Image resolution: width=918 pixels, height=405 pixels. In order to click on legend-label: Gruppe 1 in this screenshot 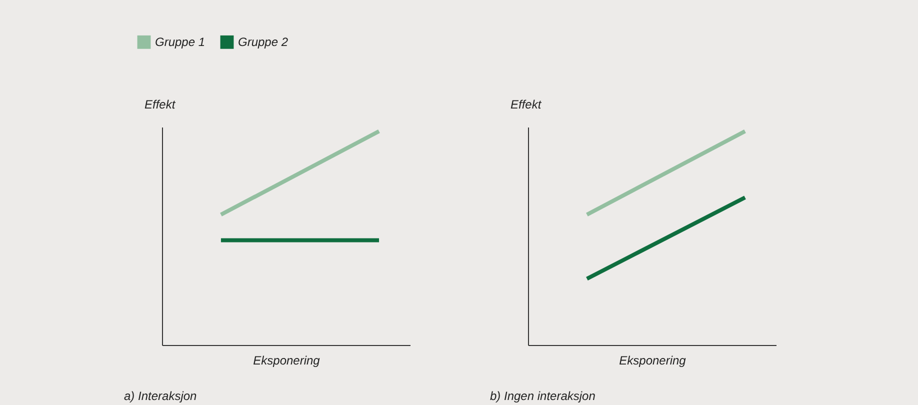, I will do `click(180, 42)`.